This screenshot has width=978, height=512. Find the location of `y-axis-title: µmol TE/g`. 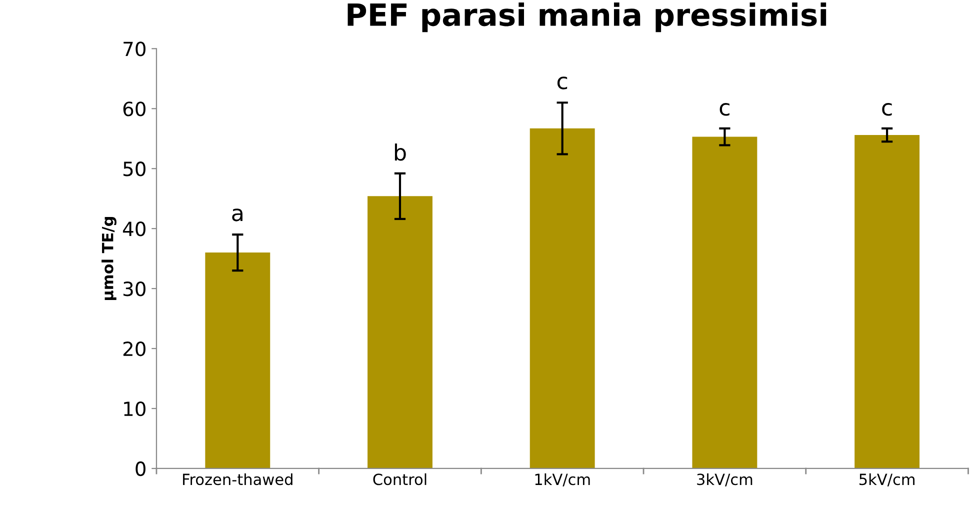

y-axis-title: µmol TE/g is located at coordinates (109, 258).